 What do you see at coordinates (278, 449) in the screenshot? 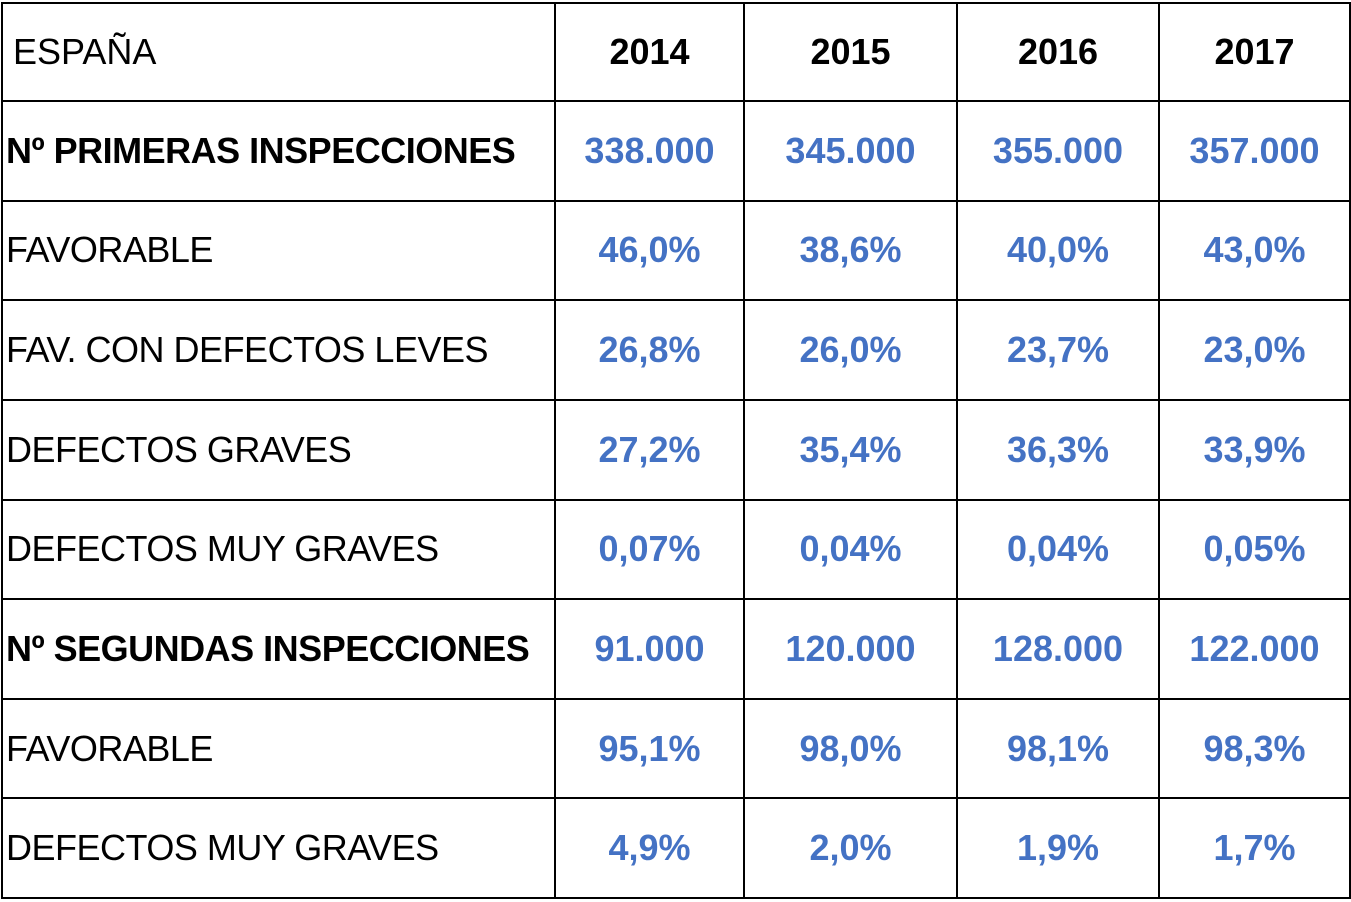
I see `row-label: DEFECTOS GRAVES` at bounding box center [278, 449].